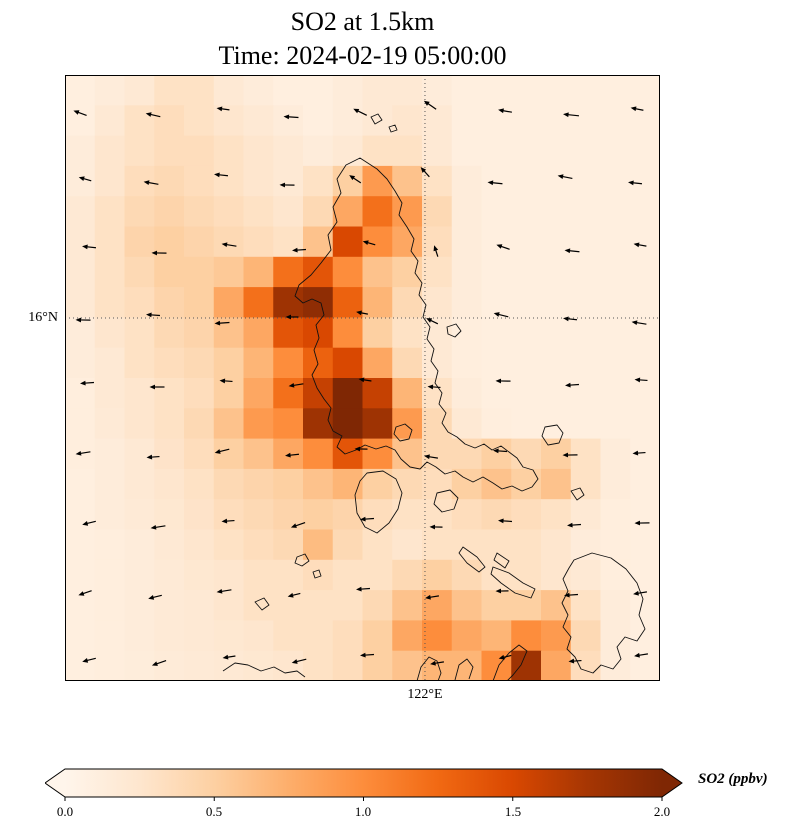 Image resolution: width=808 pixels, height=839 pixels. I want to click on colorbar-tick-3: 1.5, so click(513, 811).